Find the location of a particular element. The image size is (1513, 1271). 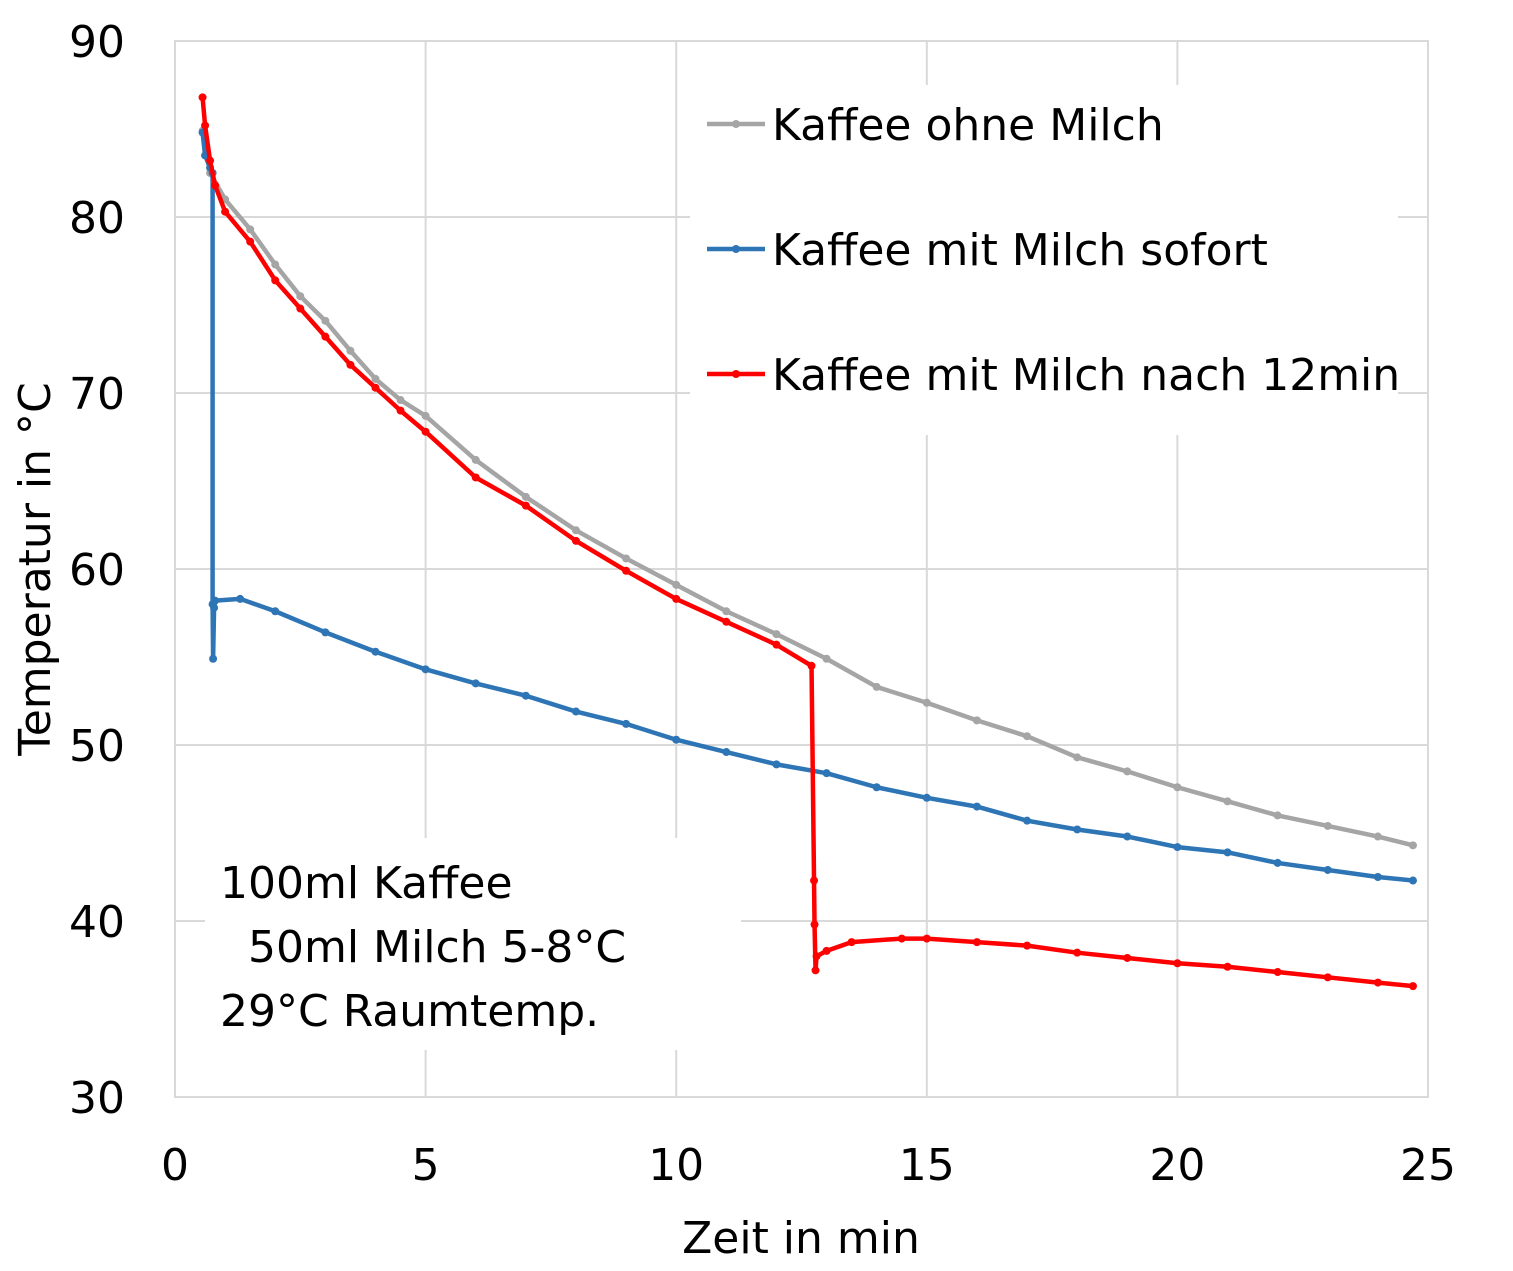

y-axis-label: Temperatur in °C is located at coordinates (35, 569).